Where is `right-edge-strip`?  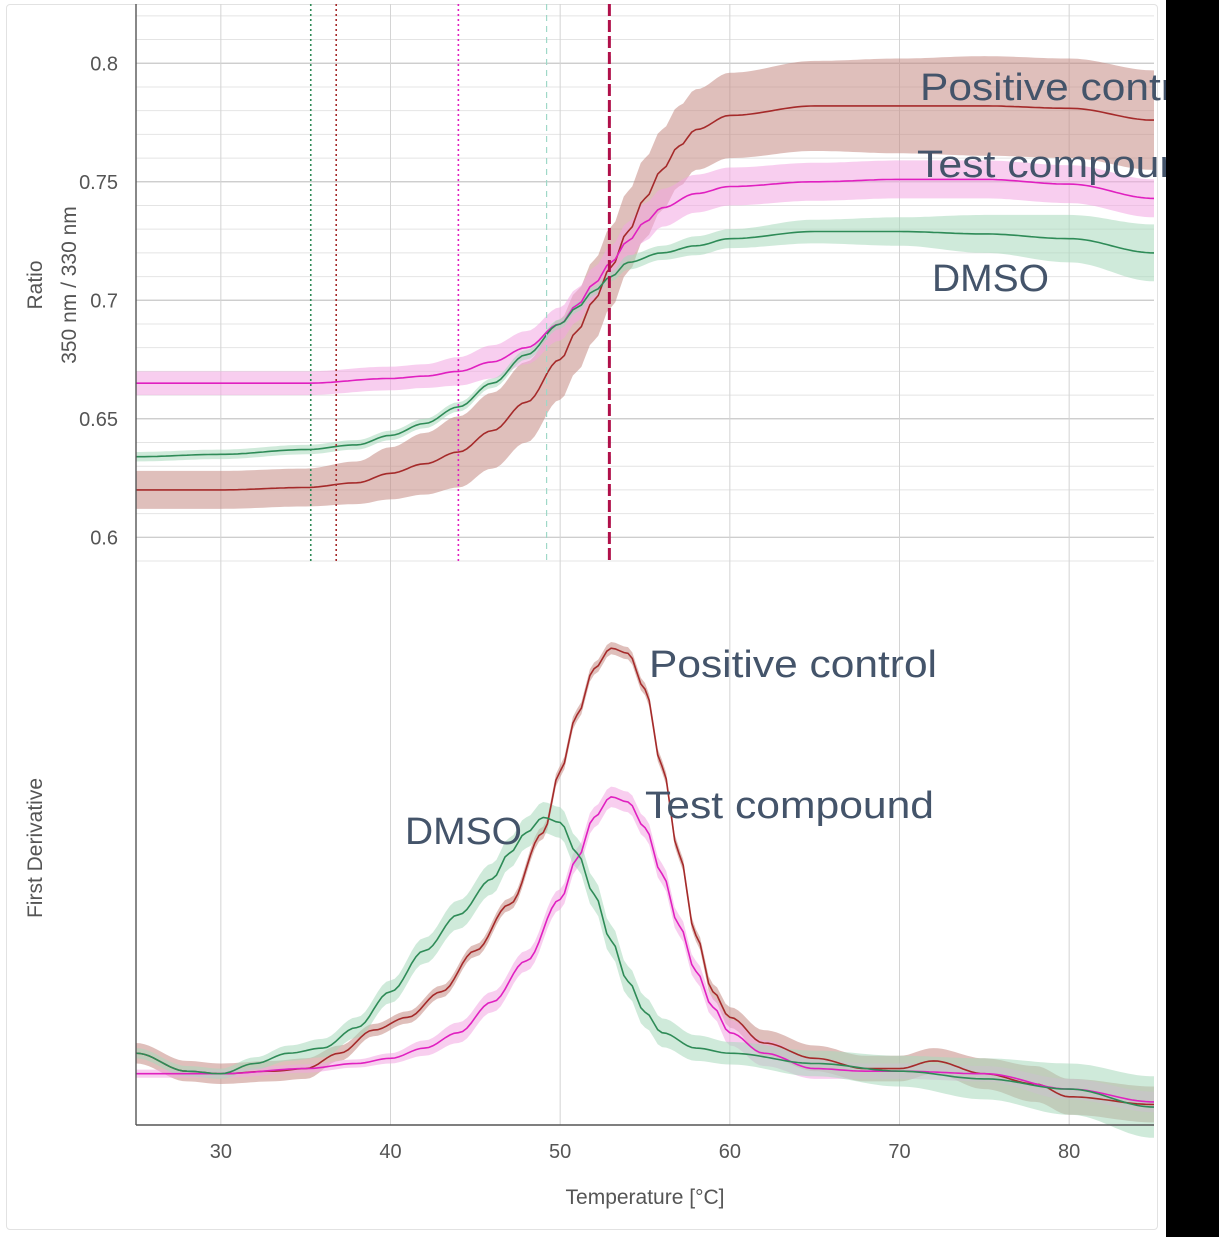
right-edge-strip is located at coordinates (1192, 618).